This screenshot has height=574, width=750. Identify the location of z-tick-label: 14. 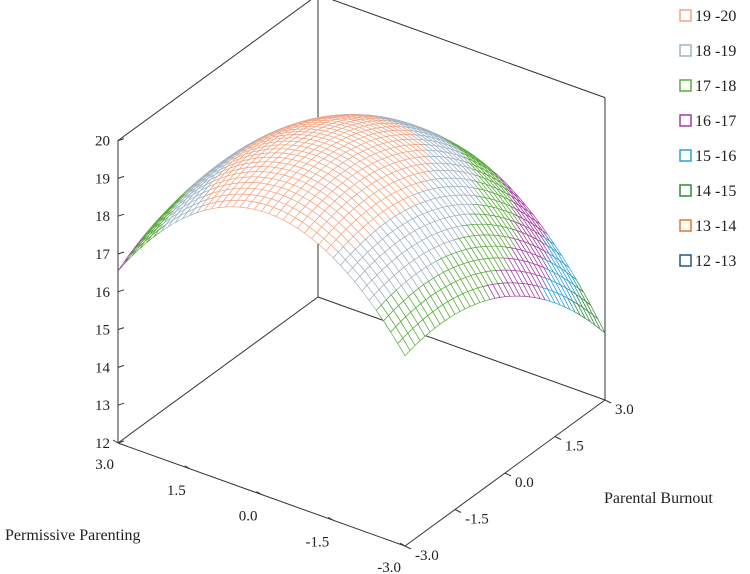
(103, 368).